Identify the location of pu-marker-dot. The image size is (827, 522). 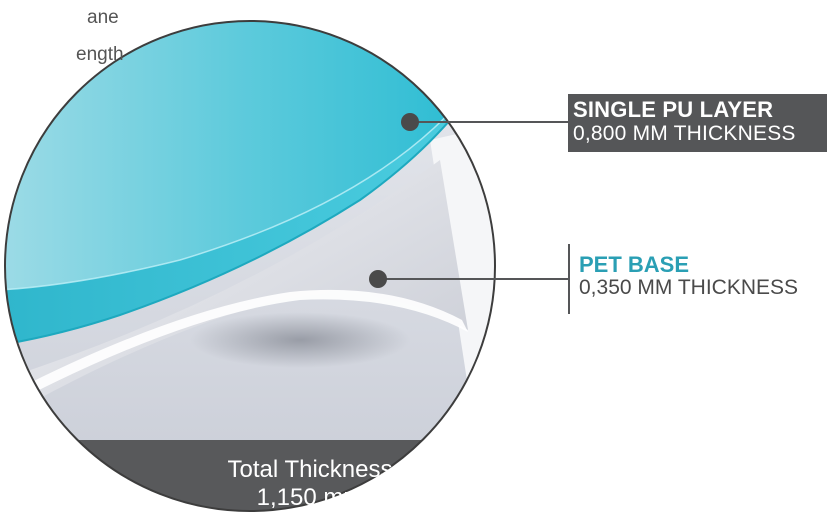
(410, 122).